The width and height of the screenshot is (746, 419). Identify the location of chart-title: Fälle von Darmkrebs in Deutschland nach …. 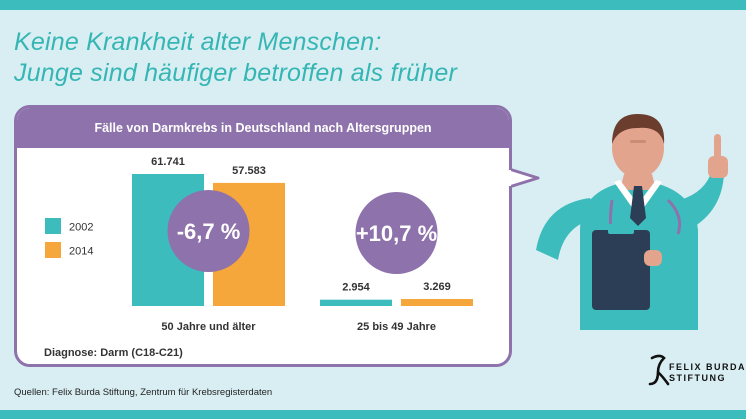
(263, 128).